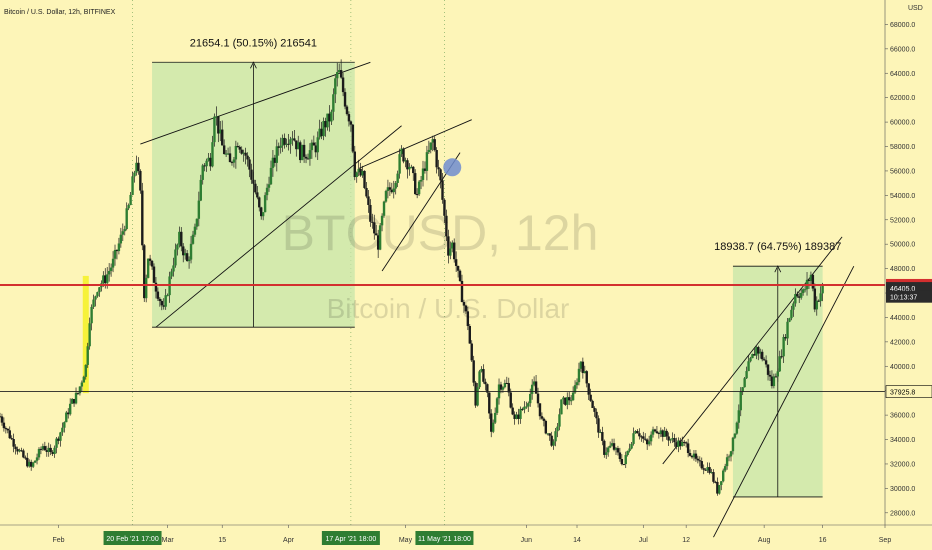 The image size is (932, 550). What do you see at coordinates (643, 540) in the screenshot?
I see `time-tick-label: Jul` at bounding box center [643, 540].